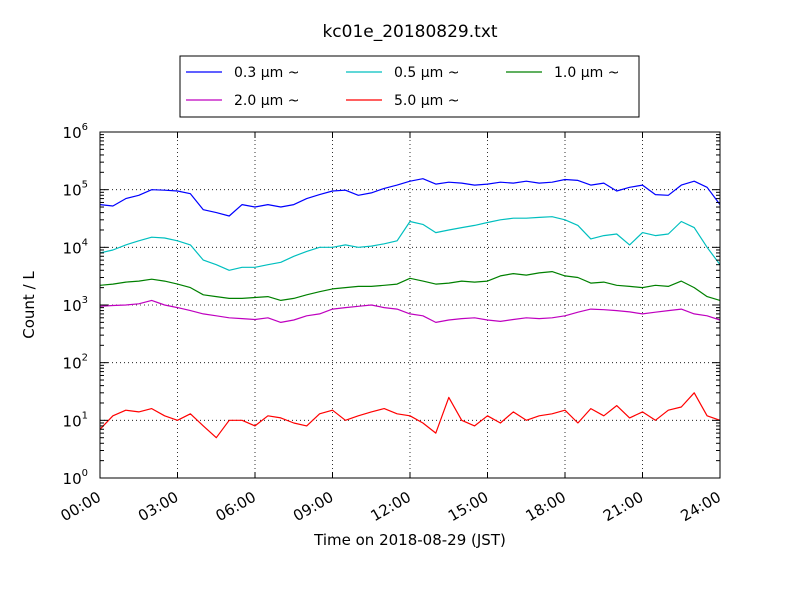 The width and height of the screenshot is (800, 600). Describe the element at coordinates (426, 101) in the screenshot. I see `legend-label: 5.0 μm ~` at that location.